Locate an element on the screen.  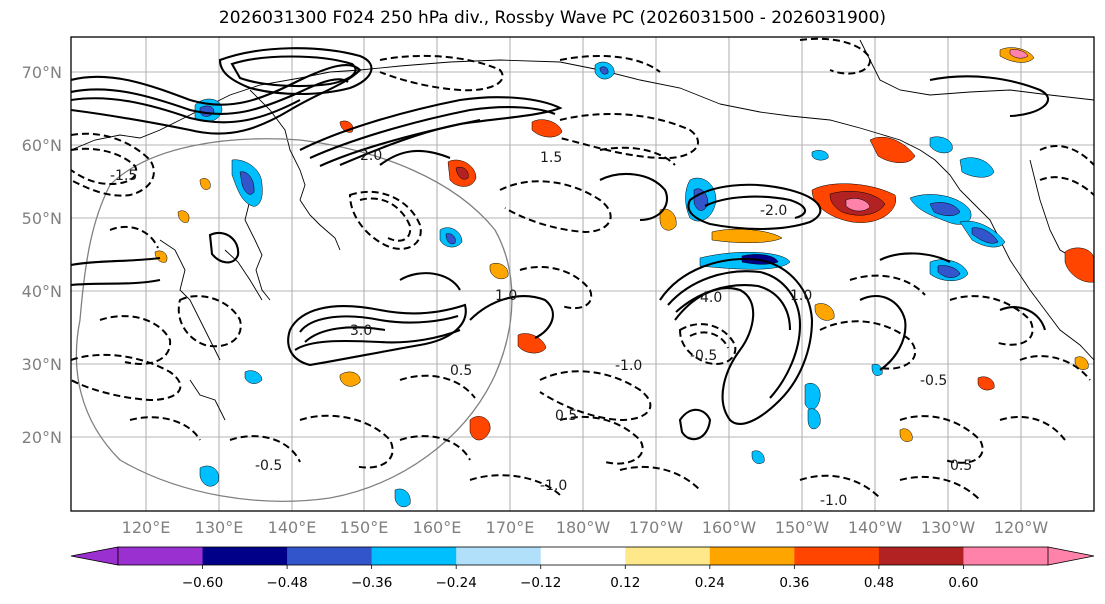
lon-label: 160°E is located at coordinates (437, 527).